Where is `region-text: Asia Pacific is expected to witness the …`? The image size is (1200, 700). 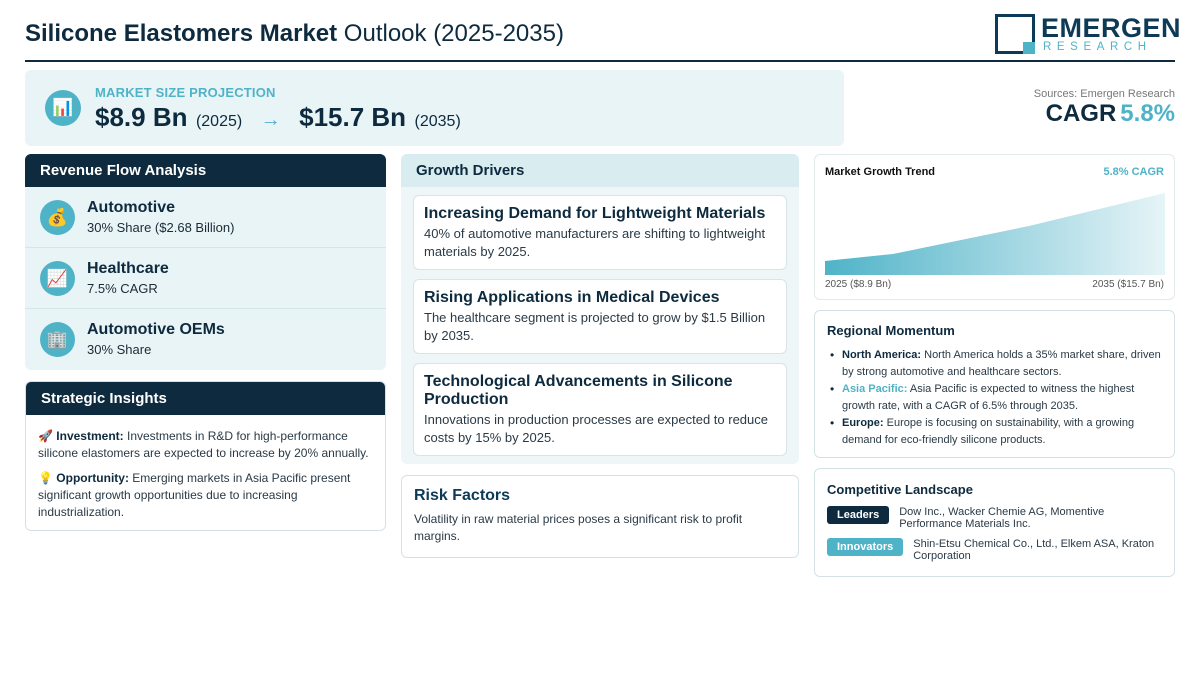
region-text: Asia Pacific is expected to witness the … is located at coordinates (988, 397).